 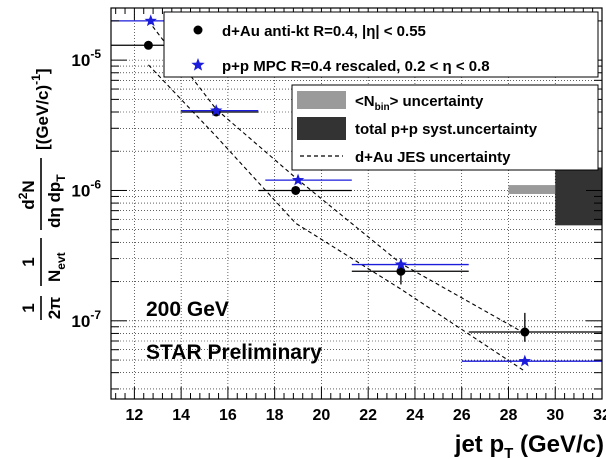 What do you see at coordinates (324, 31) in the screenshot?
I see `legend-label-dau: d+Au anti-kt R=0.4, |η| < 0.55` at bounding box center [324, 31].